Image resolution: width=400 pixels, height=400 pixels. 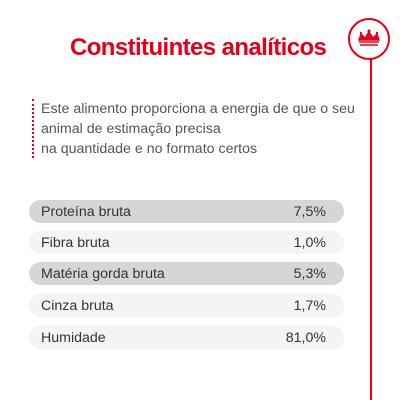 I want to click on nutrient-row-fiber: Fibra bruta 1,0%, so click(x=186, y=242).